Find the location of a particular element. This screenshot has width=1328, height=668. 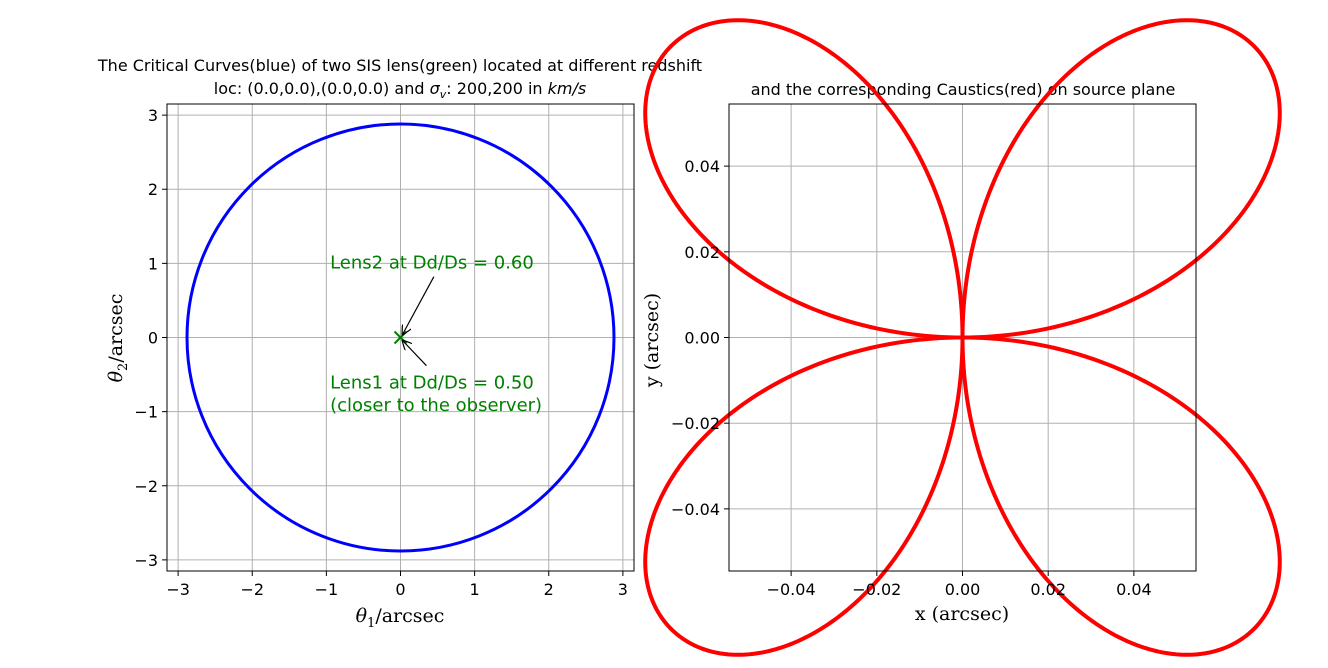

left-x-tick-label: 0 is located at coordinates (400, 589).